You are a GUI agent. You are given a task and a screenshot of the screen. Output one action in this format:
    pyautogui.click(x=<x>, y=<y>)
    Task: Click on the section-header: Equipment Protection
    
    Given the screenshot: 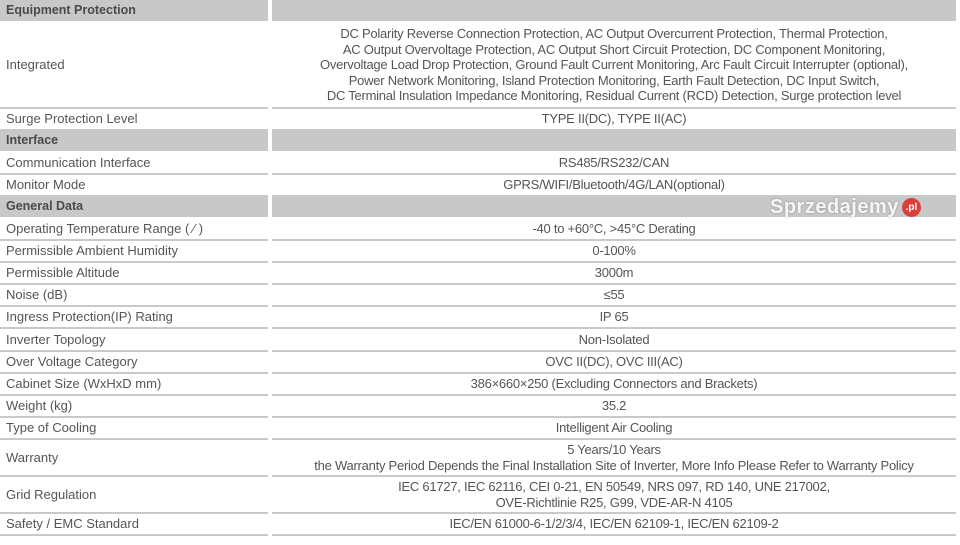 What is the action you would take?
    pyautogui.click(x=478, y=11)
    